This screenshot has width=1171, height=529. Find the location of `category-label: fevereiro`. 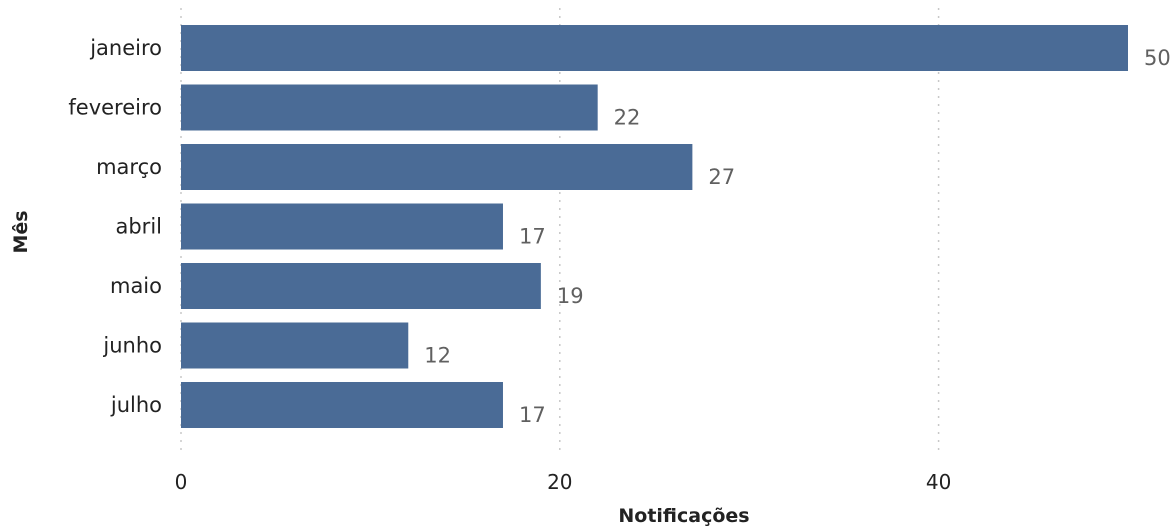

category-label: fevereiro is located at coordinates (115, 108).